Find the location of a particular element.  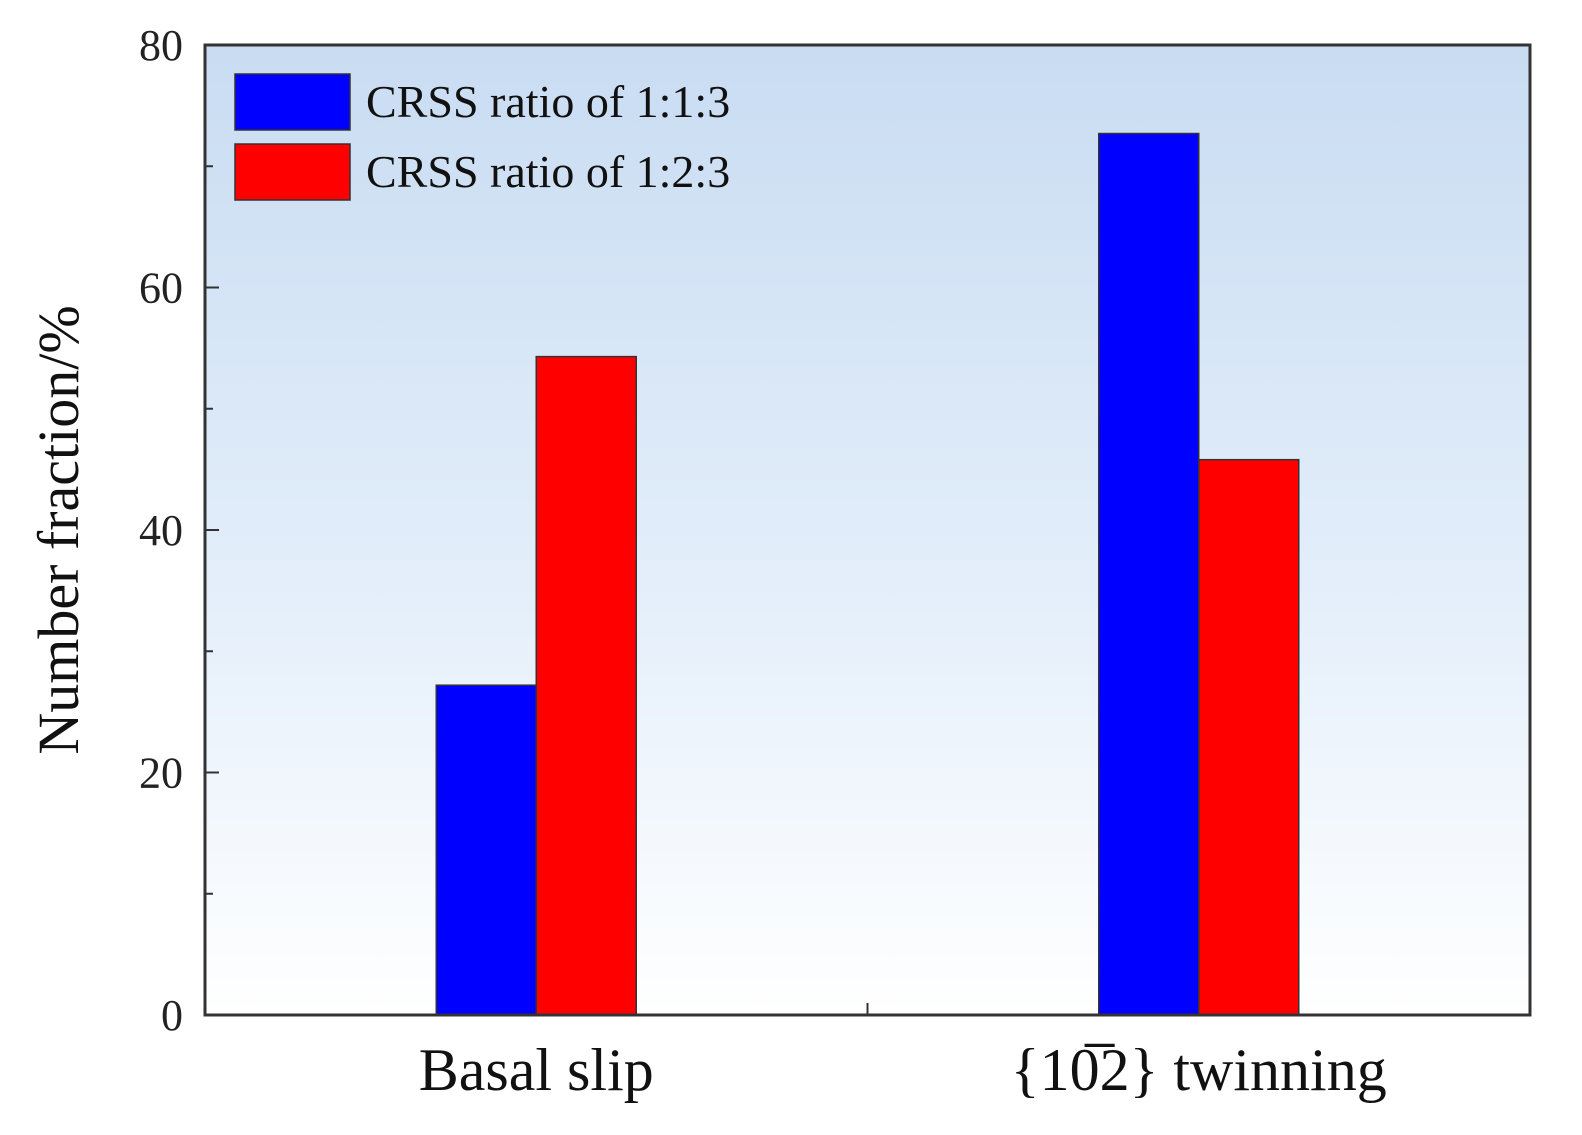

legend: CRSS ratio of 1:1:3 CRSS ratio of 1:2:3 is located at coordinates (482, 137).